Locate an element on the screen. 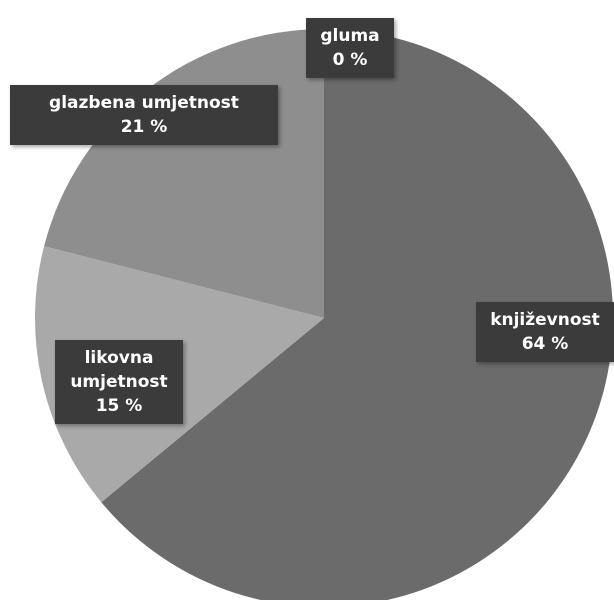  data-label: likovna umjetnost 15 % is located at coordinates (119, 382).